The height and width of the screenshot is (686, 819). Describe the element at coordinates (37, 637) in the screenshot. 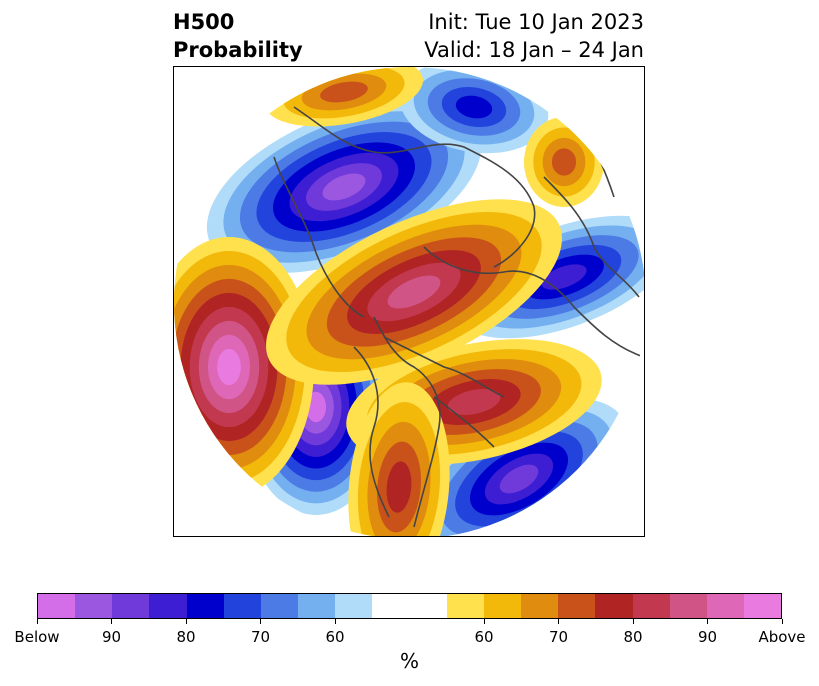

I see `colorbar-tick-label: Below` at that location.